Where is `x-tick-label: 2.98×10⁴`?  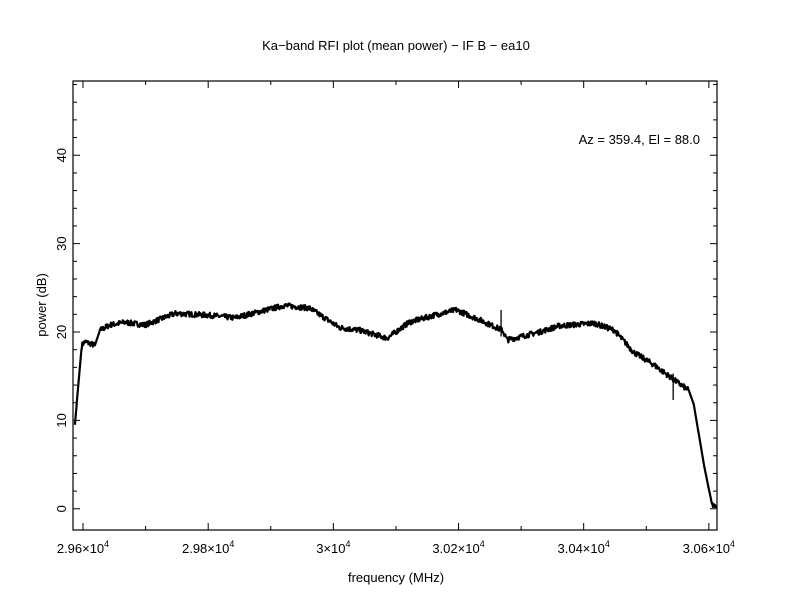 x-tick-label: 2.98×10⁴ is located at coordinates (208, 547).